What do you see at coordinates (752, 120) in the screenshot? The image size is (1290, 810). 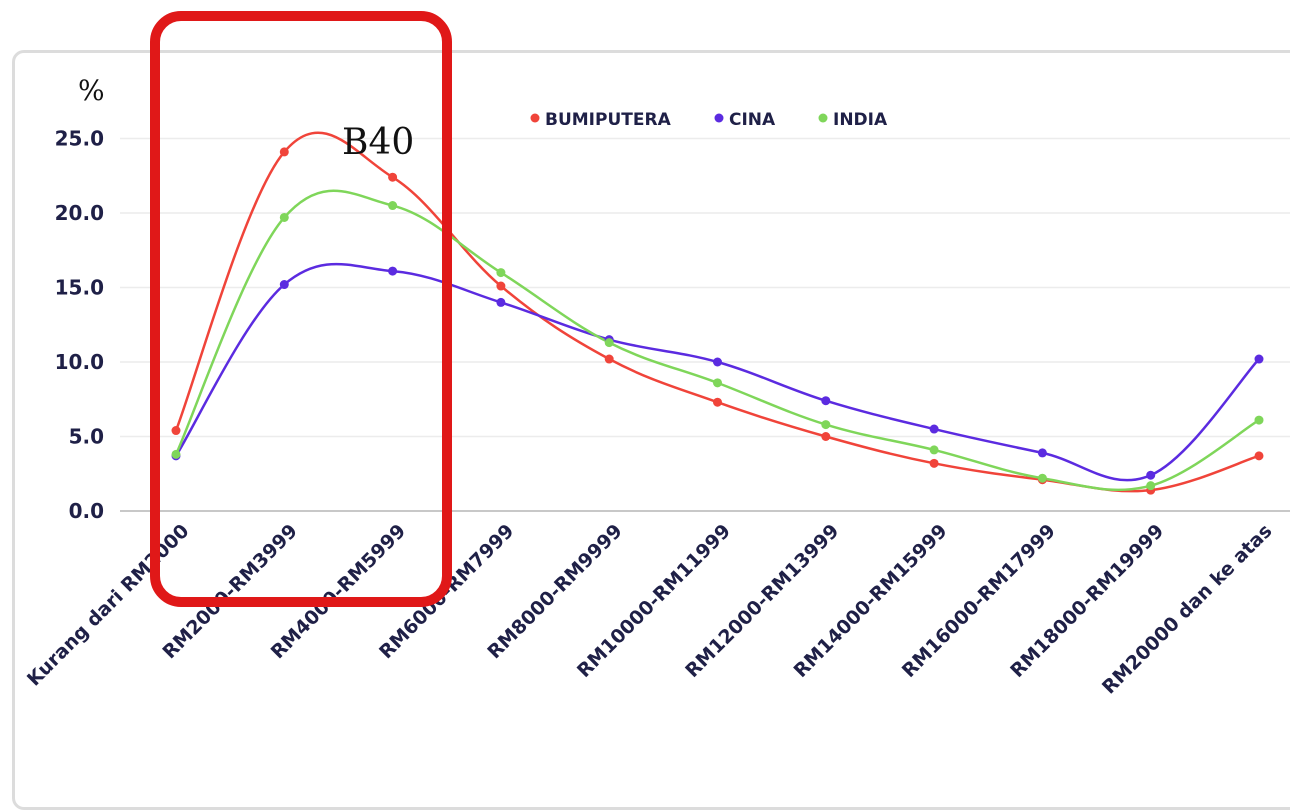 I see `legend-label-cina: CINA` at bounding box center [752, 120].